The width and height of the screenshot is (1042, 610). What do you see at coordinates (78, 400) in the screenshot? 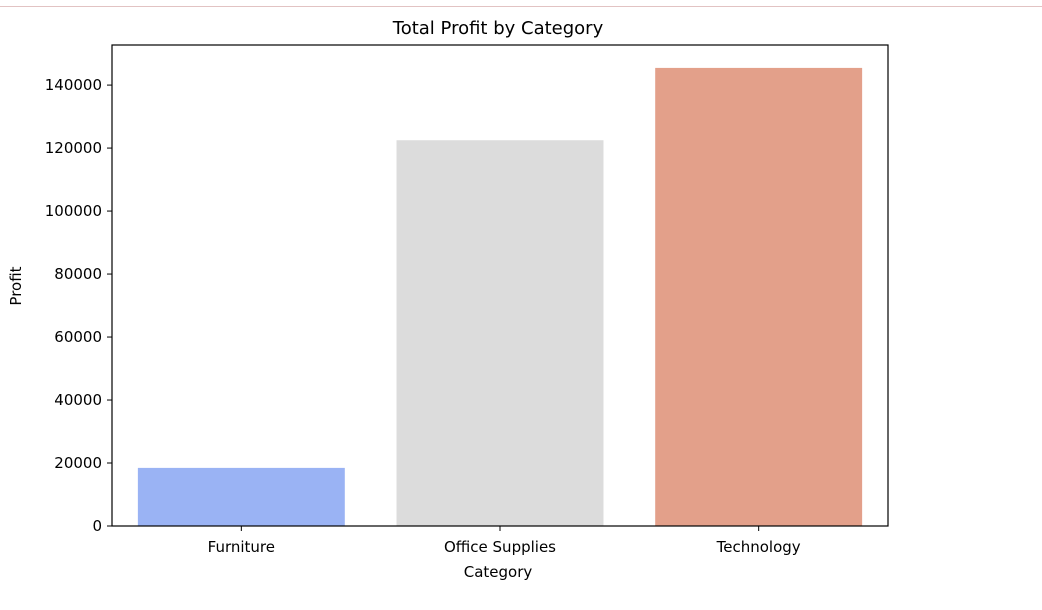
I see `y-tick-label: 40000` at bounding box center [78, 400].